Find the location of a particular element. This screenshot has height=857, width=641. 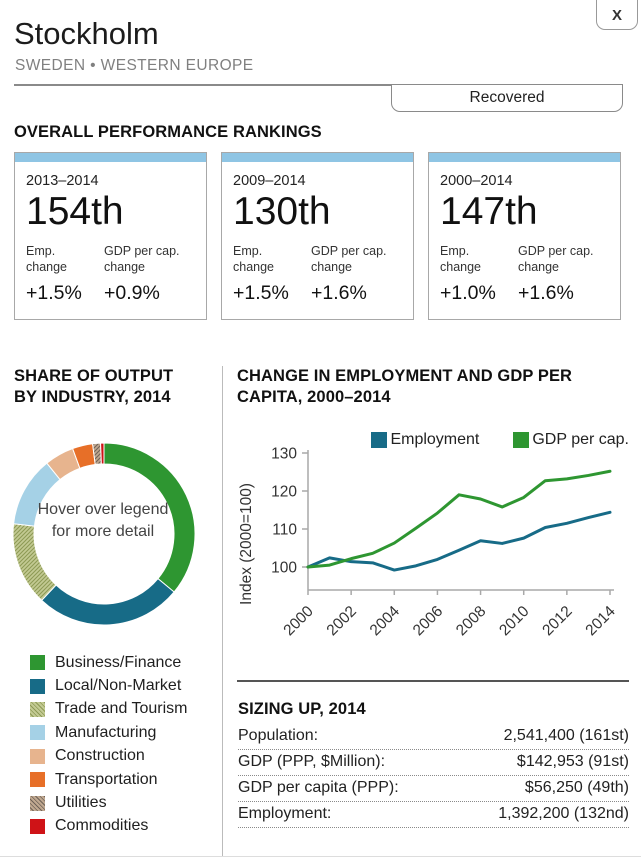

legend-label: Trade and Tourism is located at coordinates (121, 709).